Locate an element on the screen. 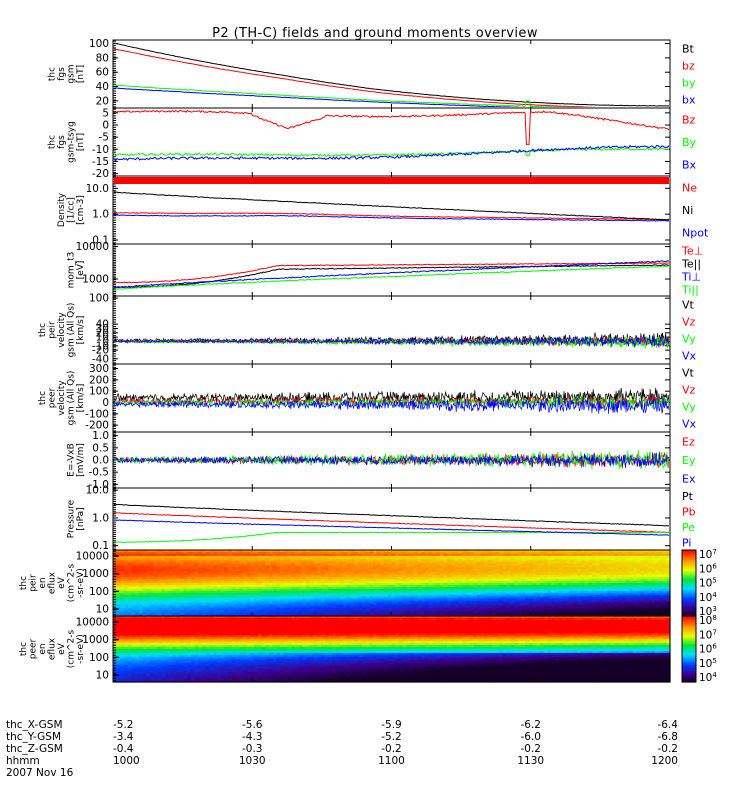 The image size is (750, 800). footer-z-0: -0.4 is located at coordinates (123, 749).